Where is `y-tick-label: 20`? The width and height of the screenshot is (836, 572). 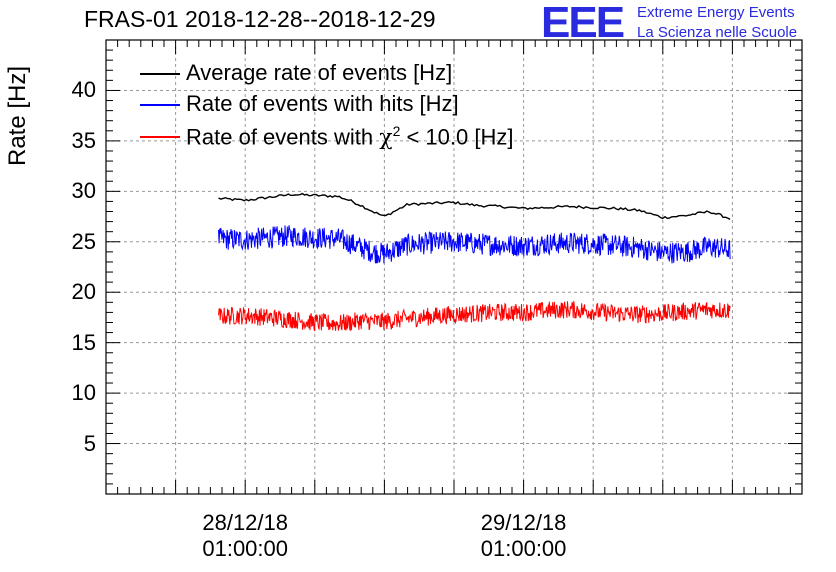 y-tick-label: 20 is located at coordinates (83, 292).